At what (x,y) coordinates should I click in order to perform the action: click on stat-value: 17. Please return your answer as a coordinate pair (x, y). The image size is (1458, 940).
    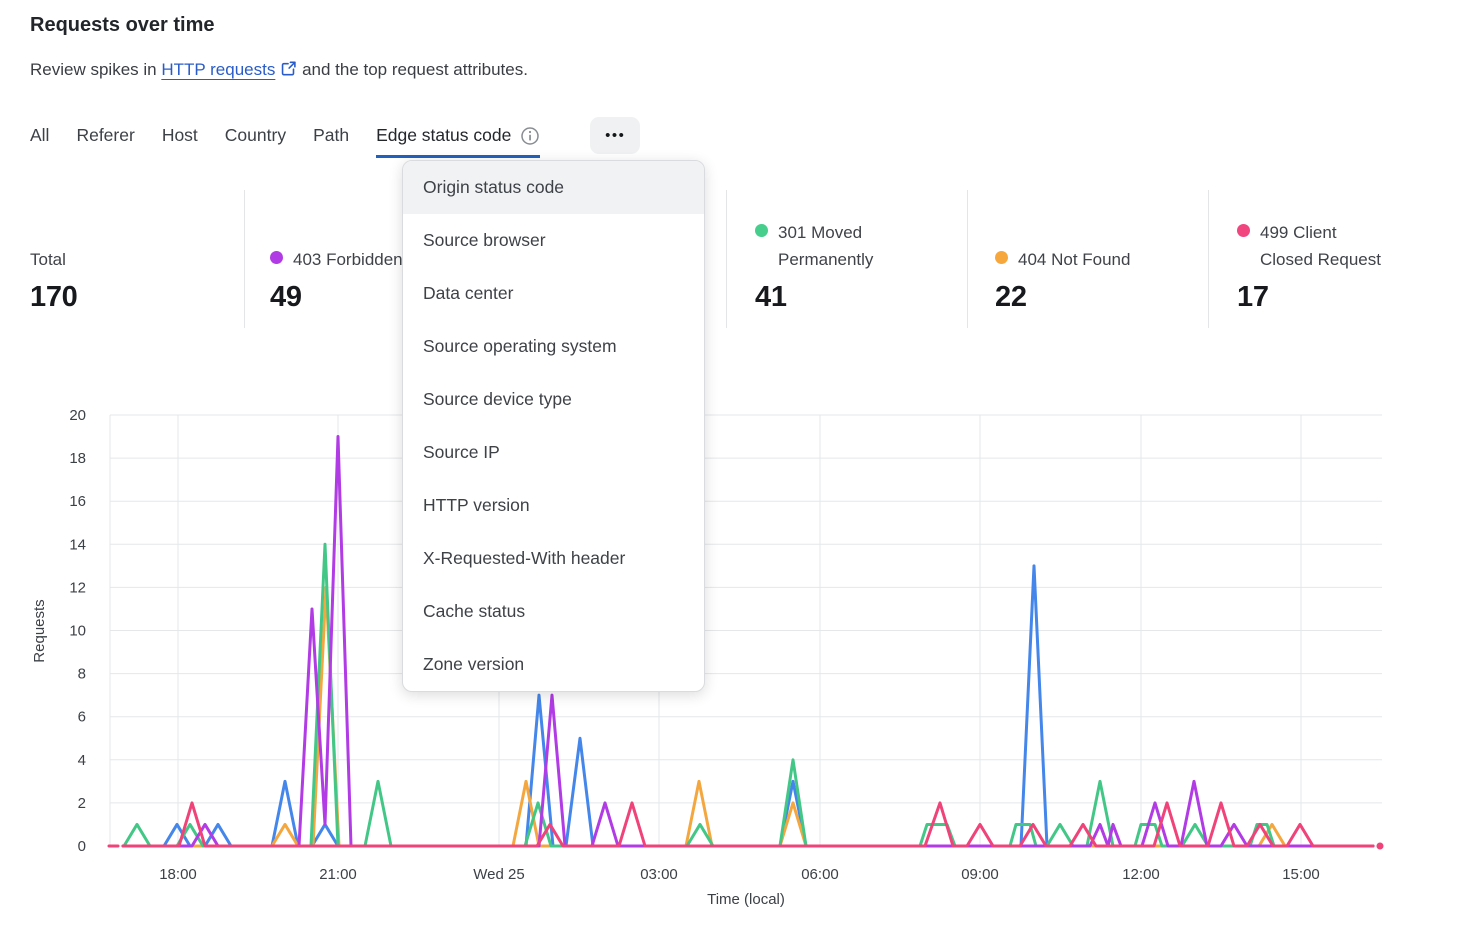
    Looking at the image, I should click on (1253, 297).